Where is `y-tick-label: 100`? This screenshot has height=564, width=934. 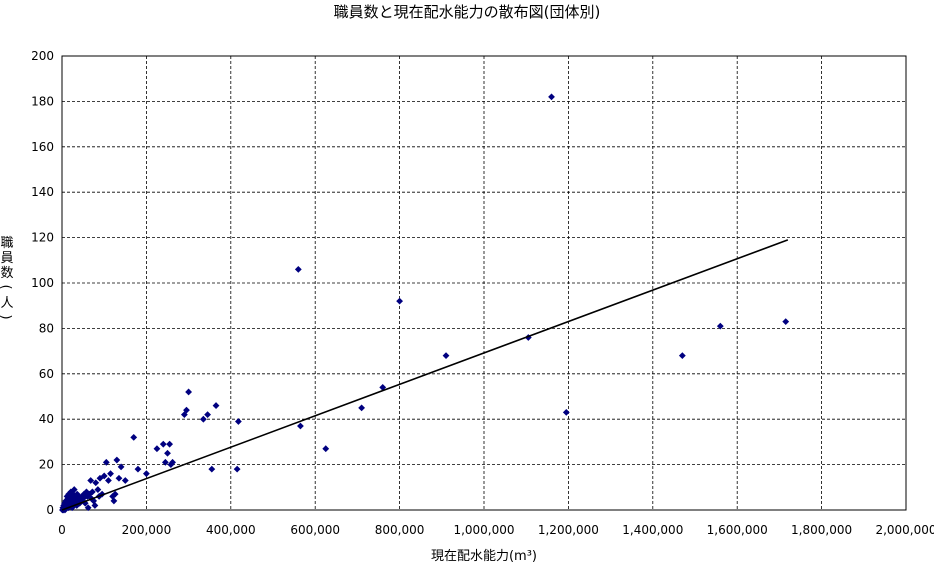 y-tick-label: 100 is located at coordinates (42, 283).